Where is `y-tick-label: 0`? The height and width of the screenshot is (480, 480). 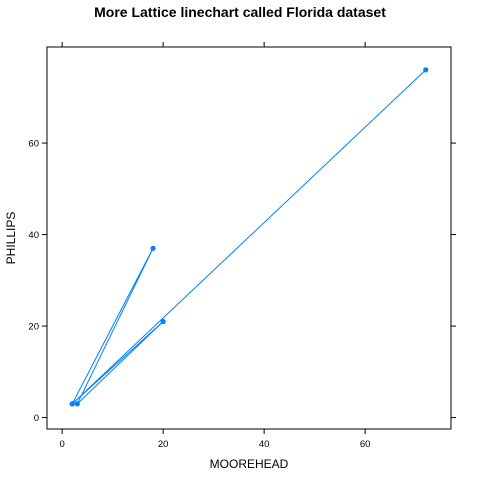
y-tick-label: 0 is located at coordinates (36, 418).